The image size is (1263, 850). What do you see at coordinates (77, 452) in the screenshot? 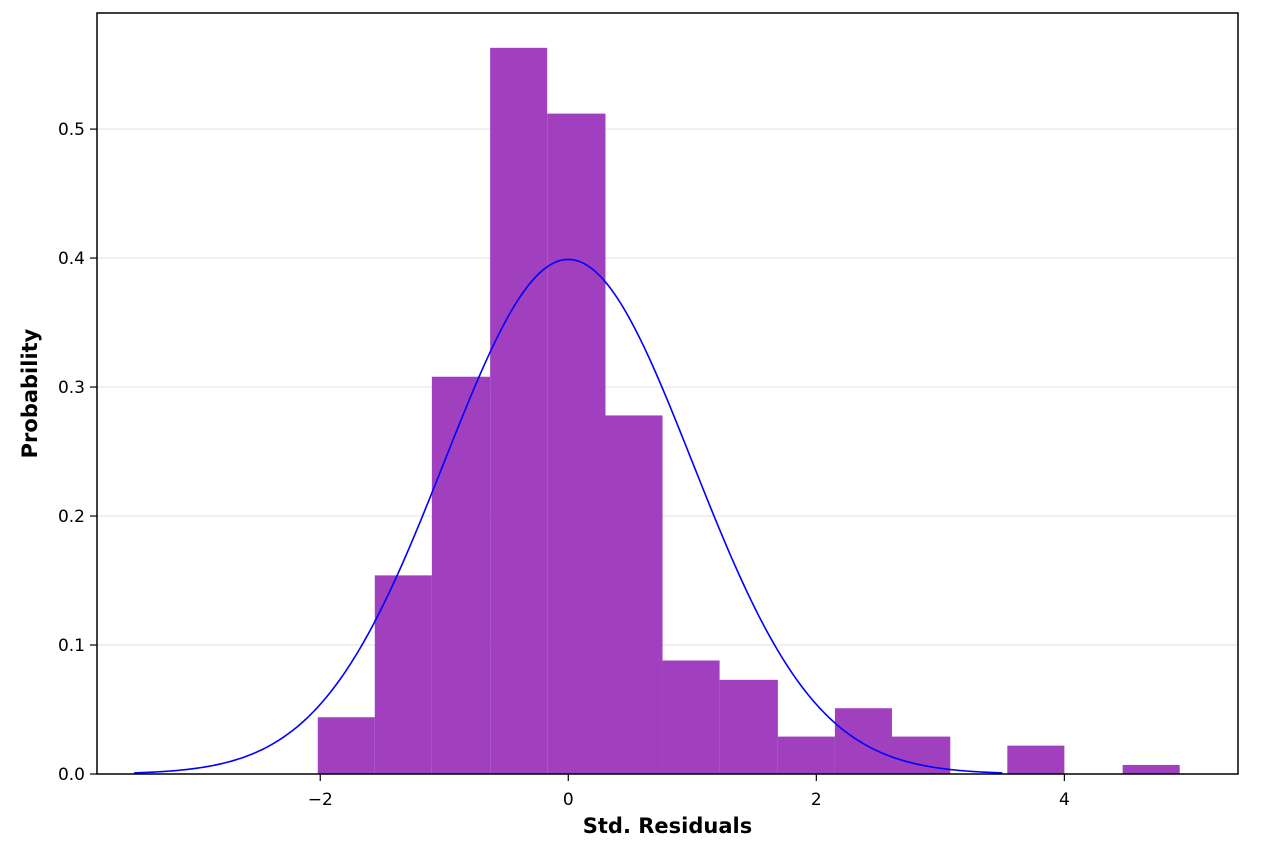
I see `y-axis-ticks: 0.0 0.1 0.2 0.3 0.4 0.5` at bounding box center [77, 452].